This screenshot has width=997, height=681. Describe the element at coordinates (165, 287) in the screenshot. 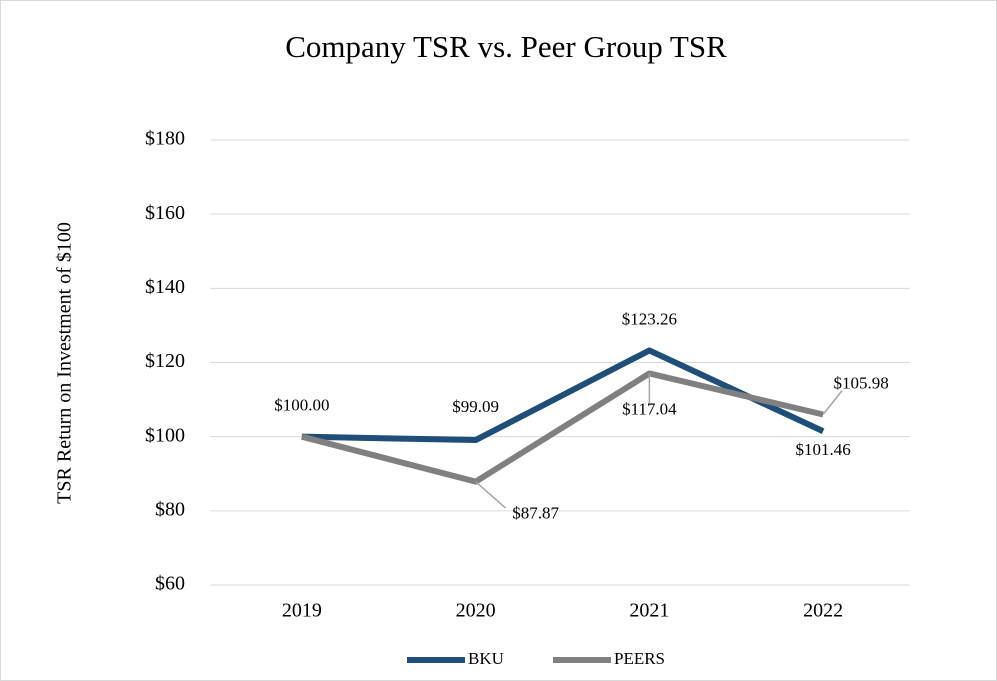

I see `y-tick-label: $140` at that location.